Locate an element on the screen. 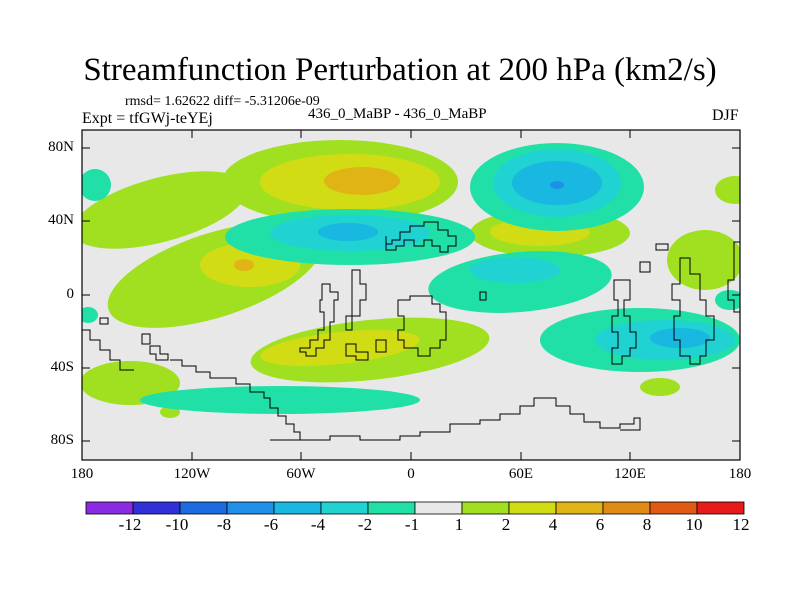 This screenshot has height=600, width=800. colorbar-label: 6 is located at coordinates (600, 524).